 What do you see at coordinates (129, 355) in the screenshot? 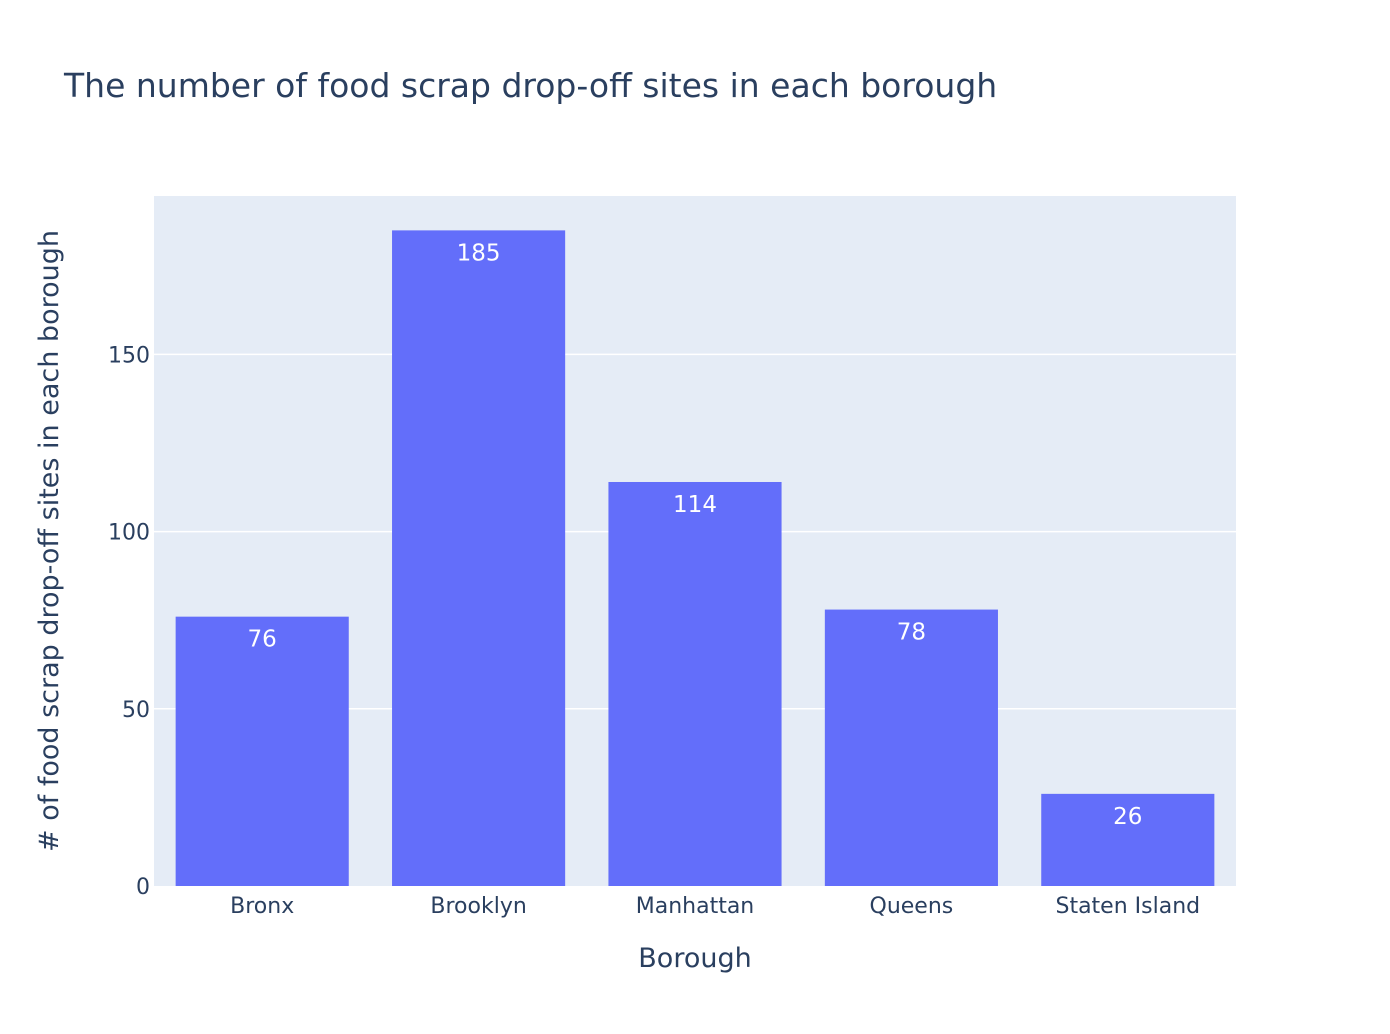
I see `y-tick-label: 150` at bounding box center [129, 355].